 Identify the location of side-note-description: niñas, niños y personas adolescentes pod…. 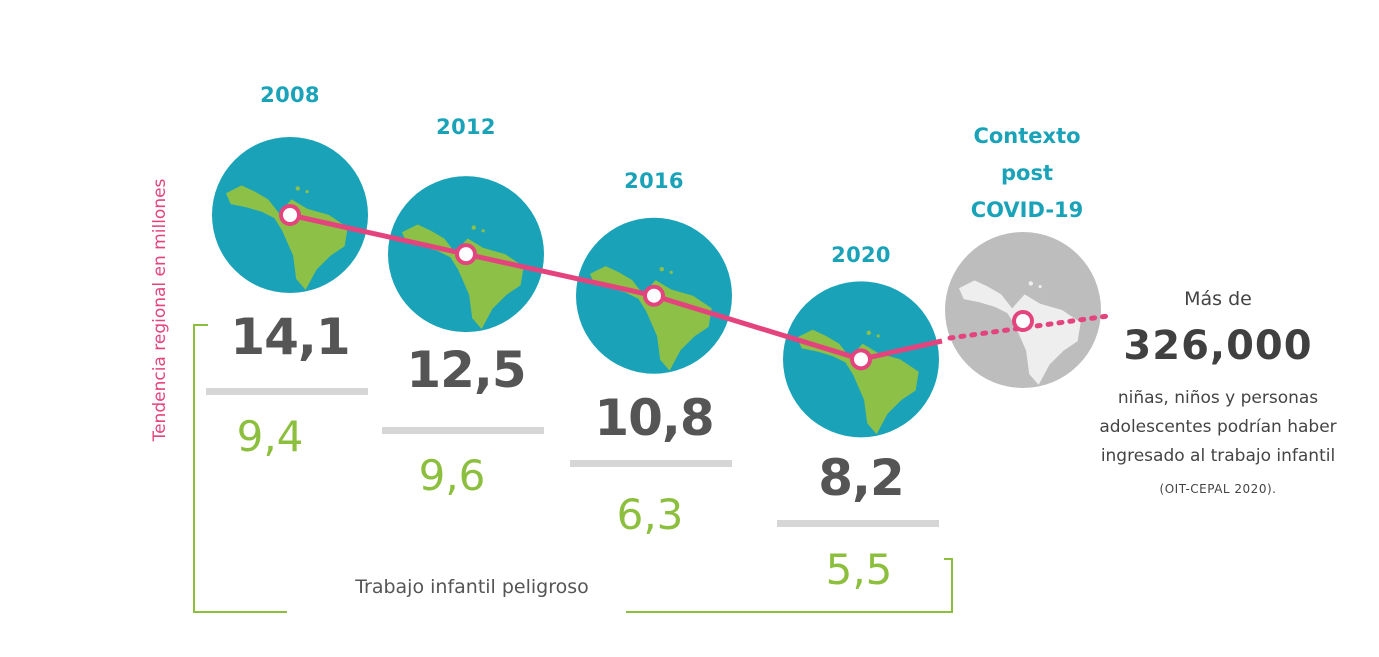
(1217, 427).